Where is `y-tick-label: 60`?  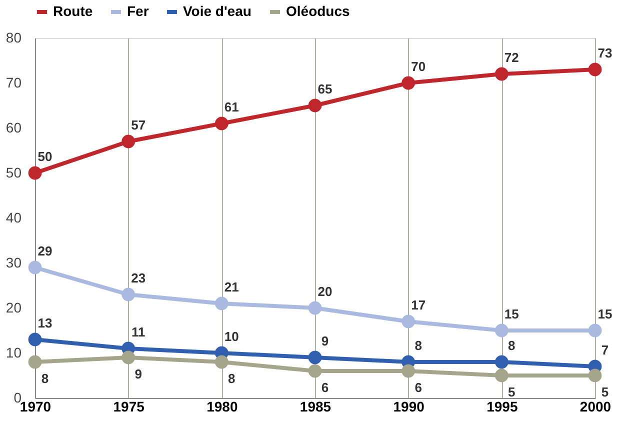 y-tick-label: 60 is located at coordinates (14, 128).